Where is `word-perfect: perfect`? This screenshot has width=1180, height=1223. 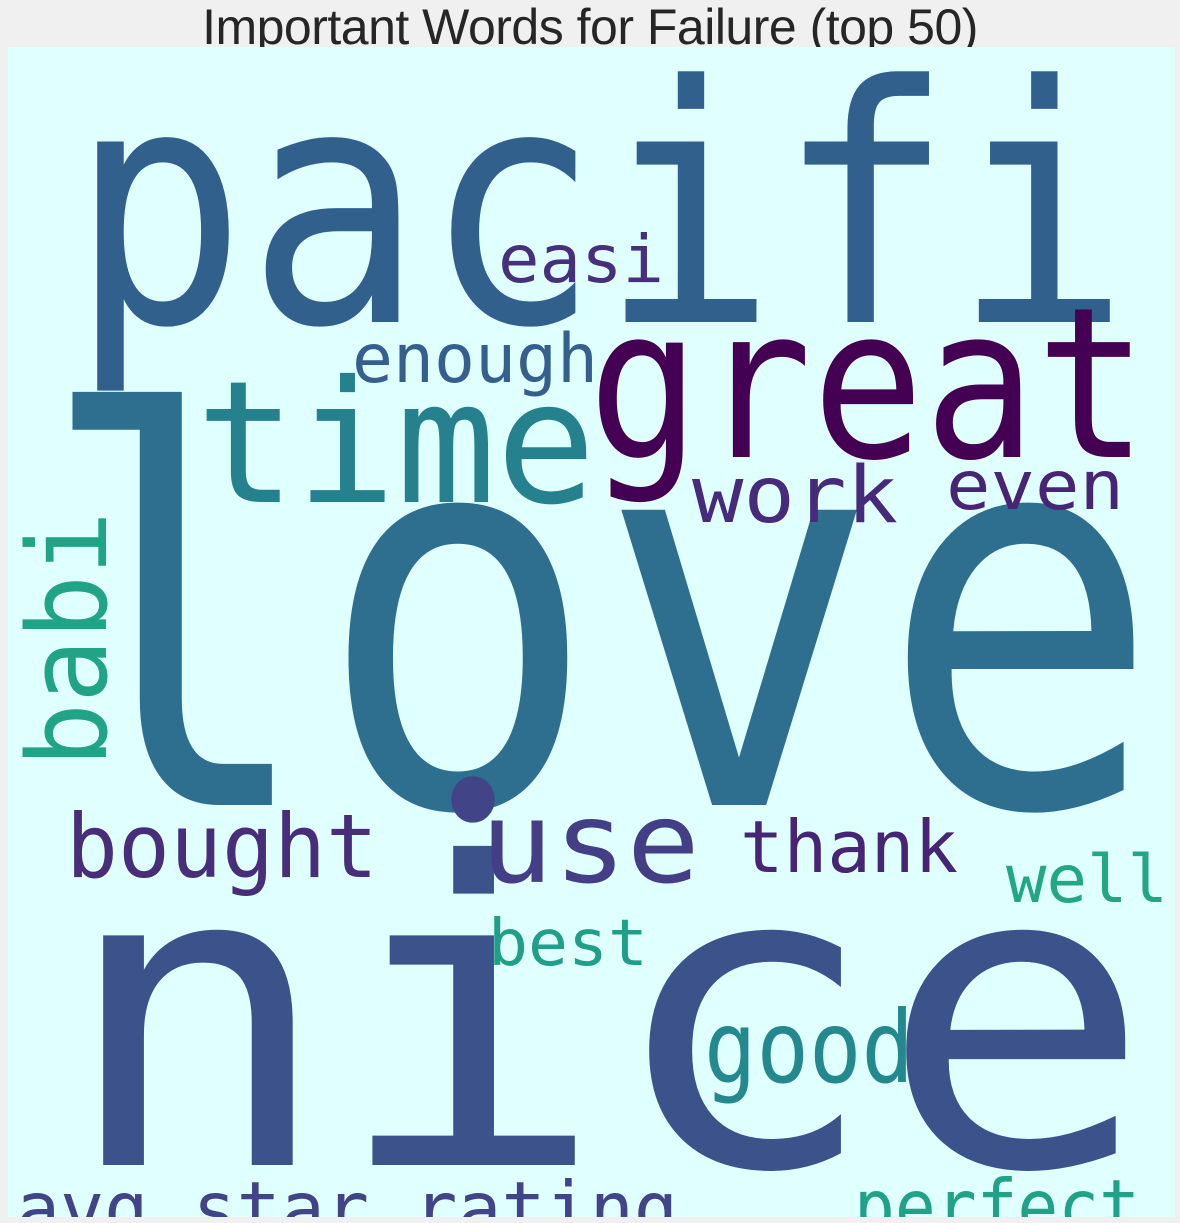 word-perfect: perfect is located at coordinates (997, 1190).